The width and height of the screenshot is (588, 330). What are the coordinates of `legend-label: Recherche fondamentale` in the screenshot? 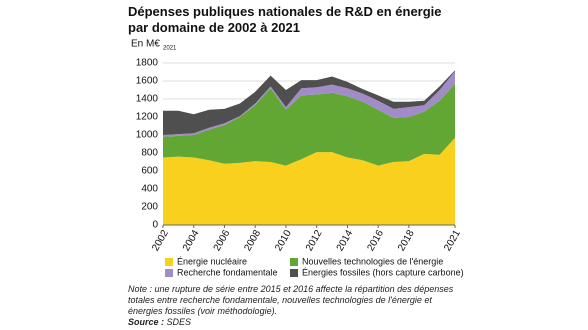 It's located at (227, 272).